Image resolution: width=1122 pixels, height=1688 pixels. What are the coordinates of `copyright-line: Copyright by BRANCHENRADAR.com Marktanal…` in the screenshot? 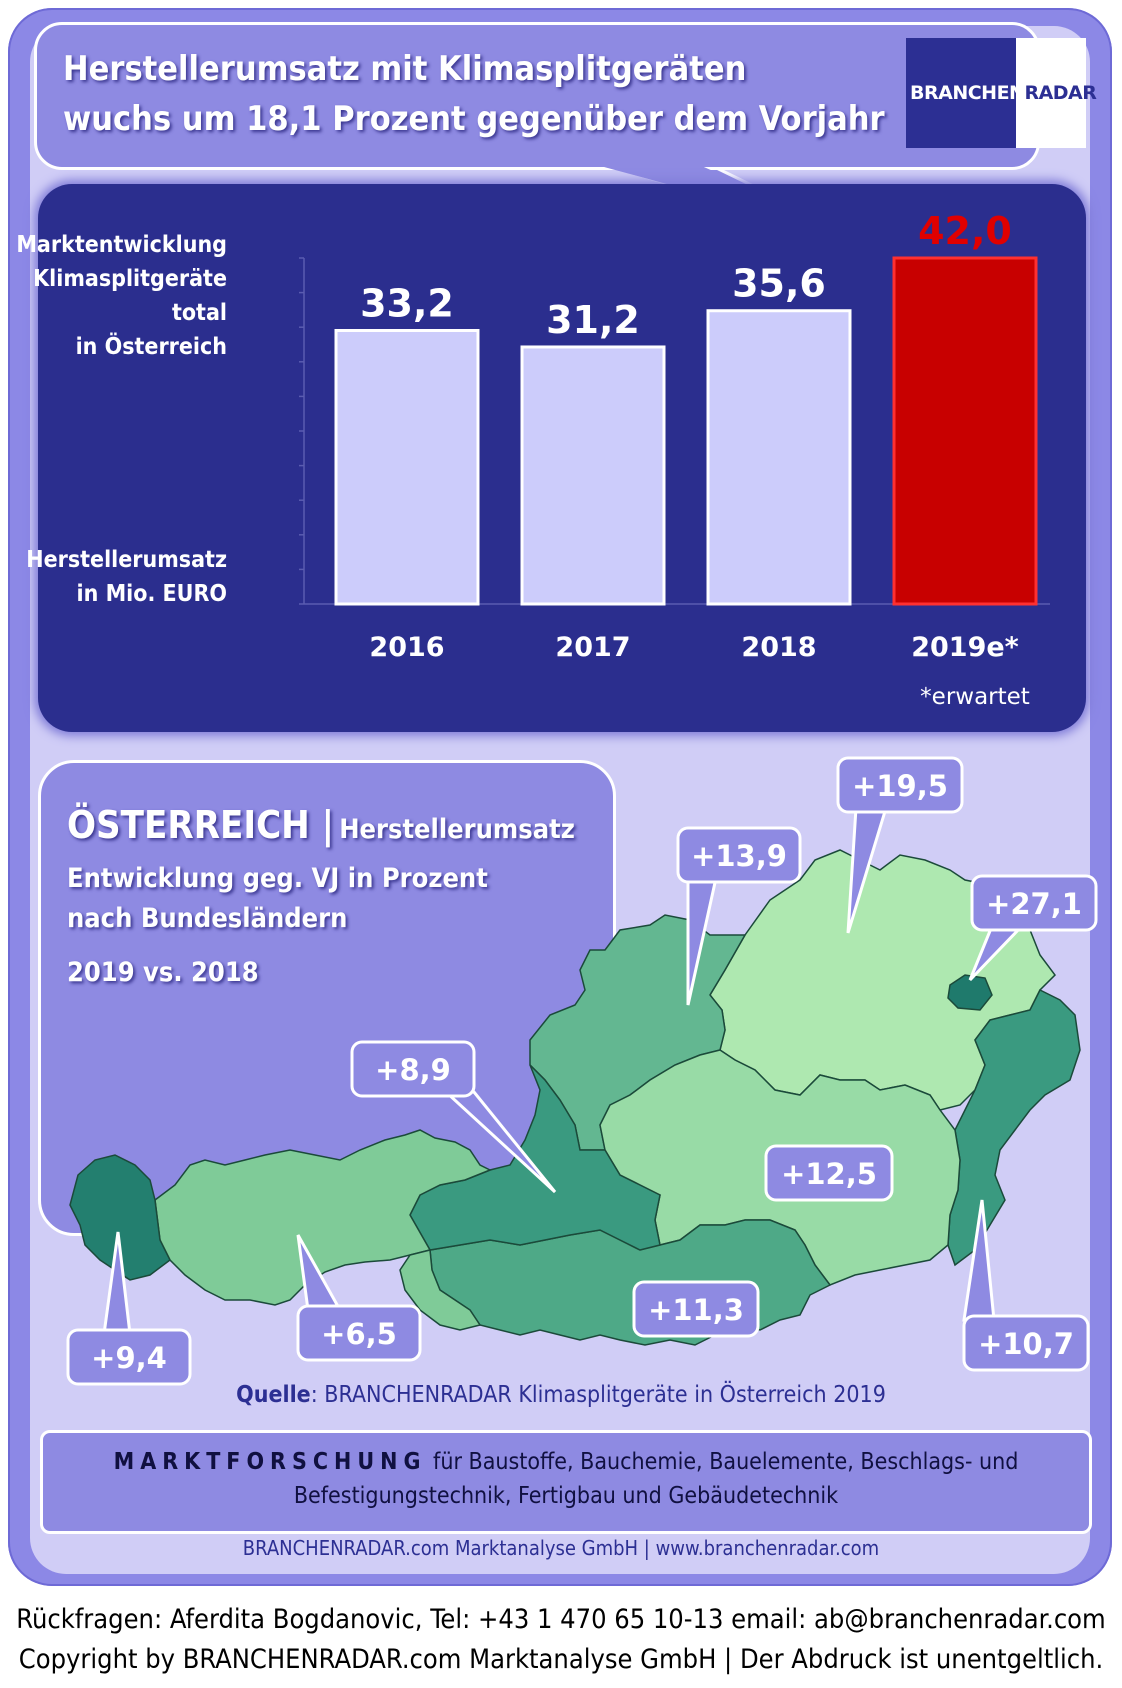 It's located at (561, 1659).